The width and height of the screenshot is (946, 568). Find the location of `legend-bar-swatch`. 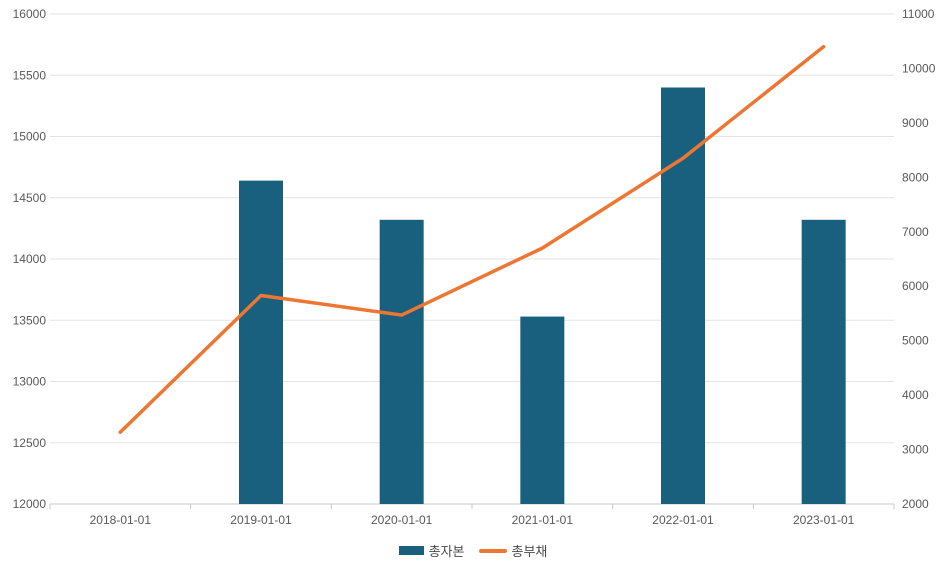

legend-bar-swatch is located at coordinates (411, 550).